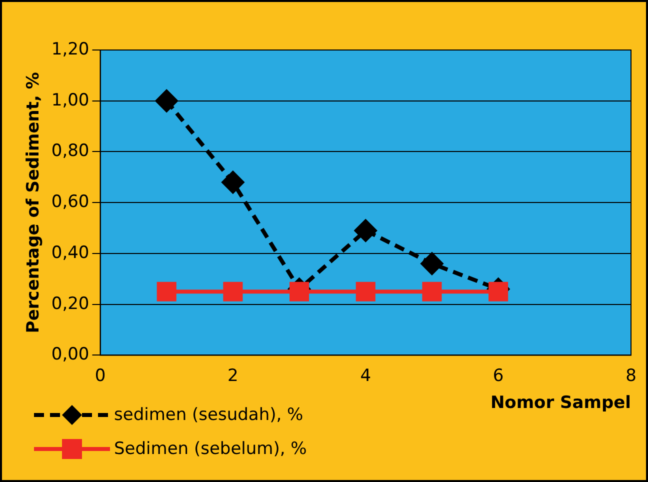  Describe the element at coordinates (233, 376) in the screenshot. I see `x-tick-label: 2` at that location.